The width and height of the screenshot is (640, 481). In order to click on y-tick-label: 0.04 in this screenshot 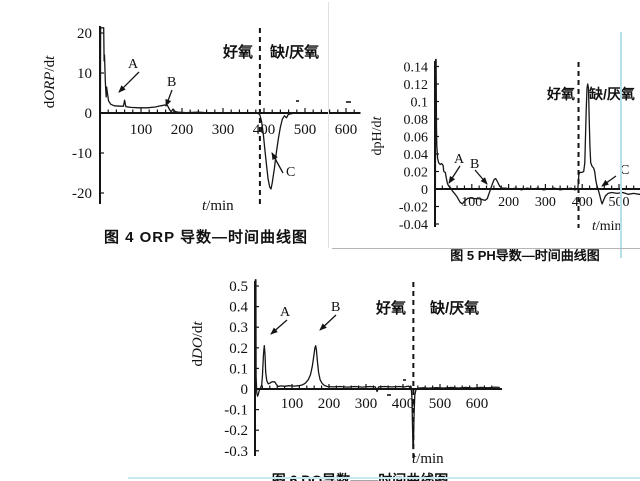, I will do `click(416, 155)`.